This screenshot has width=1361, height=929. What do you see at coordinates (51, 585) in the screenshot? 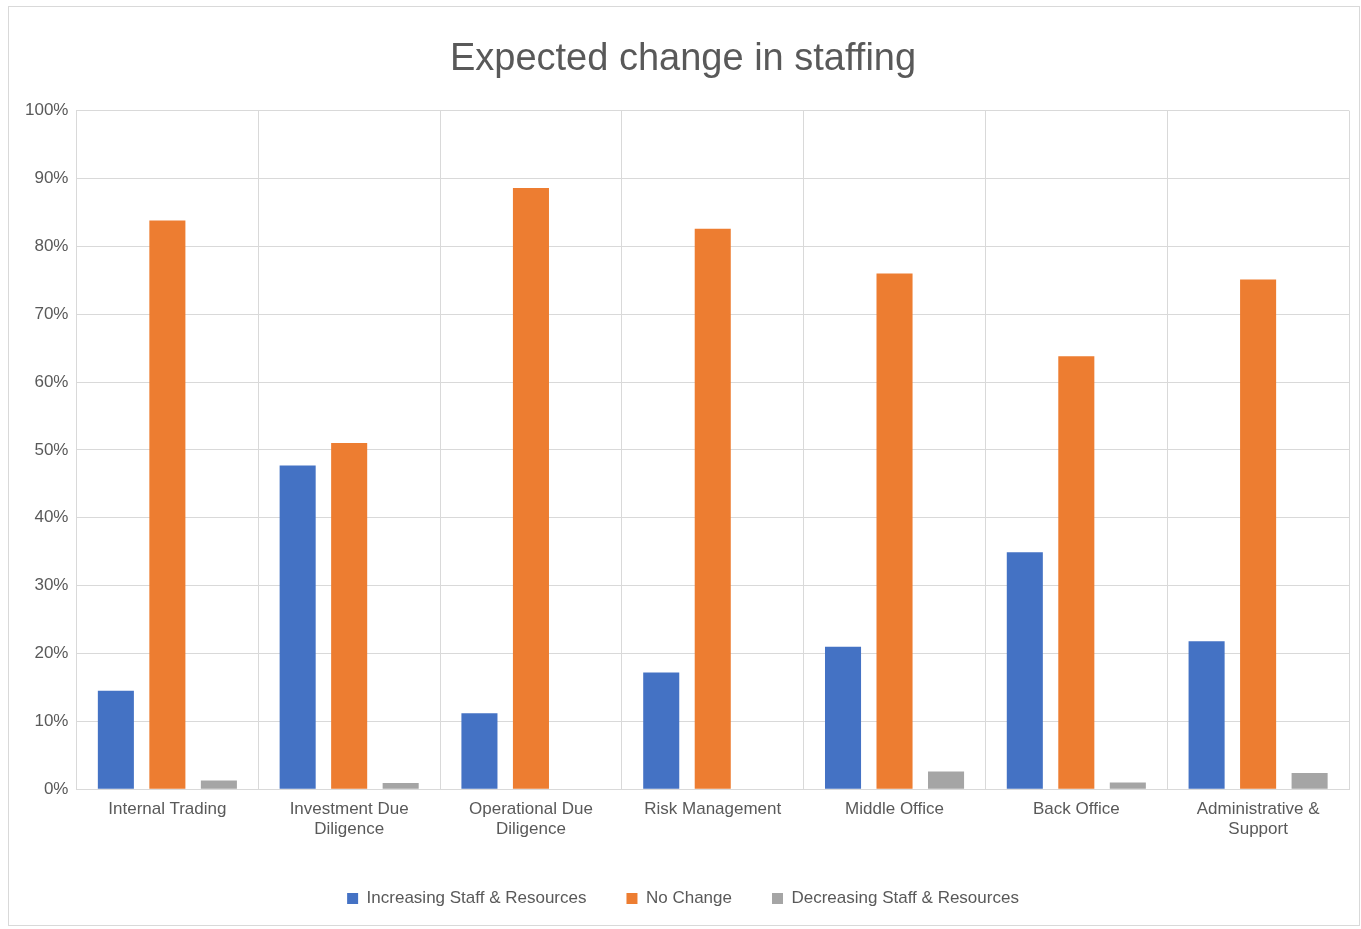
I see `y-tick-label: 30%` at bounding box center [51, 585].